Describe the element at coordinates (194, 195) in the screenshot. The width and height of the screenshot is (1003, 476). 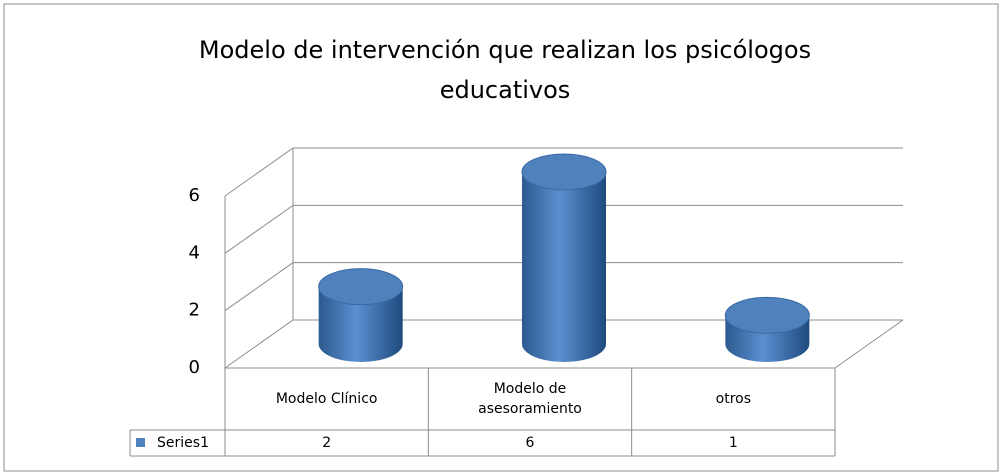
I see `y-tick-label: 6` at that location.